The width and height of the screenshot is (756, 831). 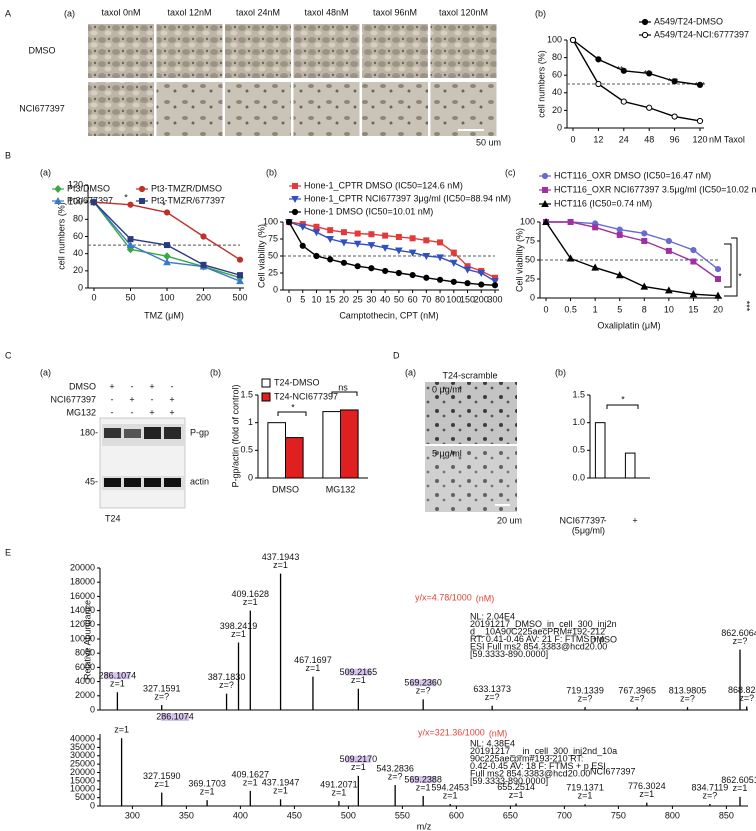 I want to click on x-axis-label: TMZ (μM), so click(x=164, y=315).